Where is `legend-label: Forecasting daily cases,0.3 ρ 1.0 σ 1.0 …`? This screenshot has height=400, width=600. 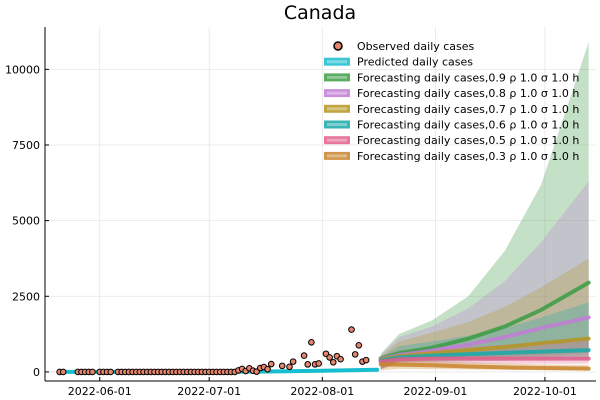
legend-label: Forecasting daily cases,0.3 ρ 1.0 σ 1.0 … is located at coordinates (468, 156).